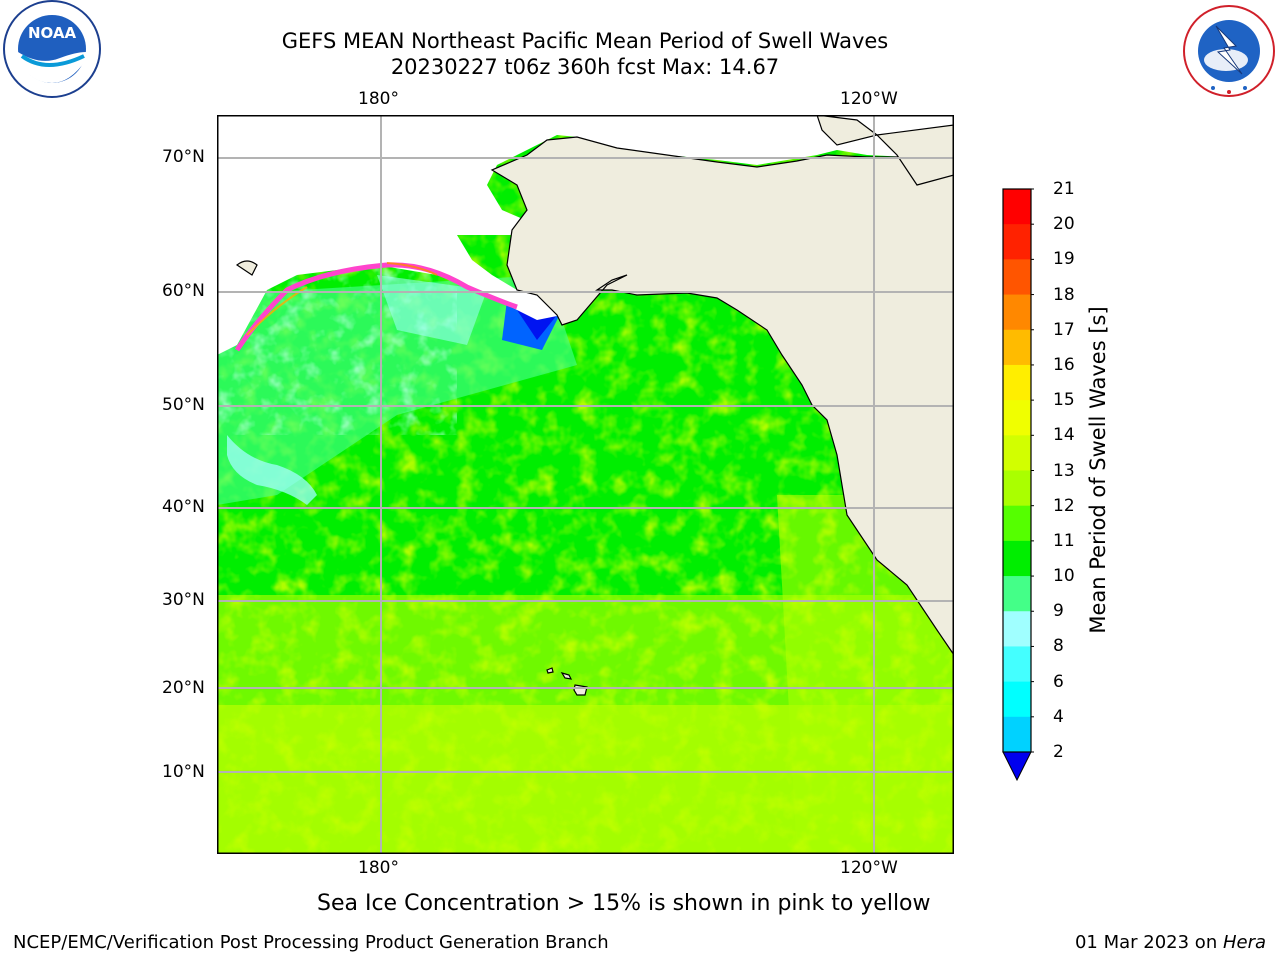  I want to click on nws-logo, so click(1229, 51).